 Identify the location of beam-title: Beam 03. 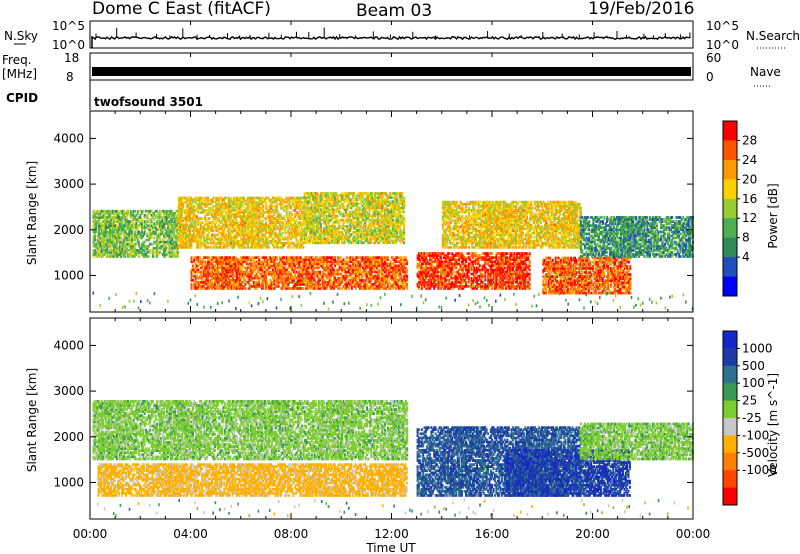
(394, 11).